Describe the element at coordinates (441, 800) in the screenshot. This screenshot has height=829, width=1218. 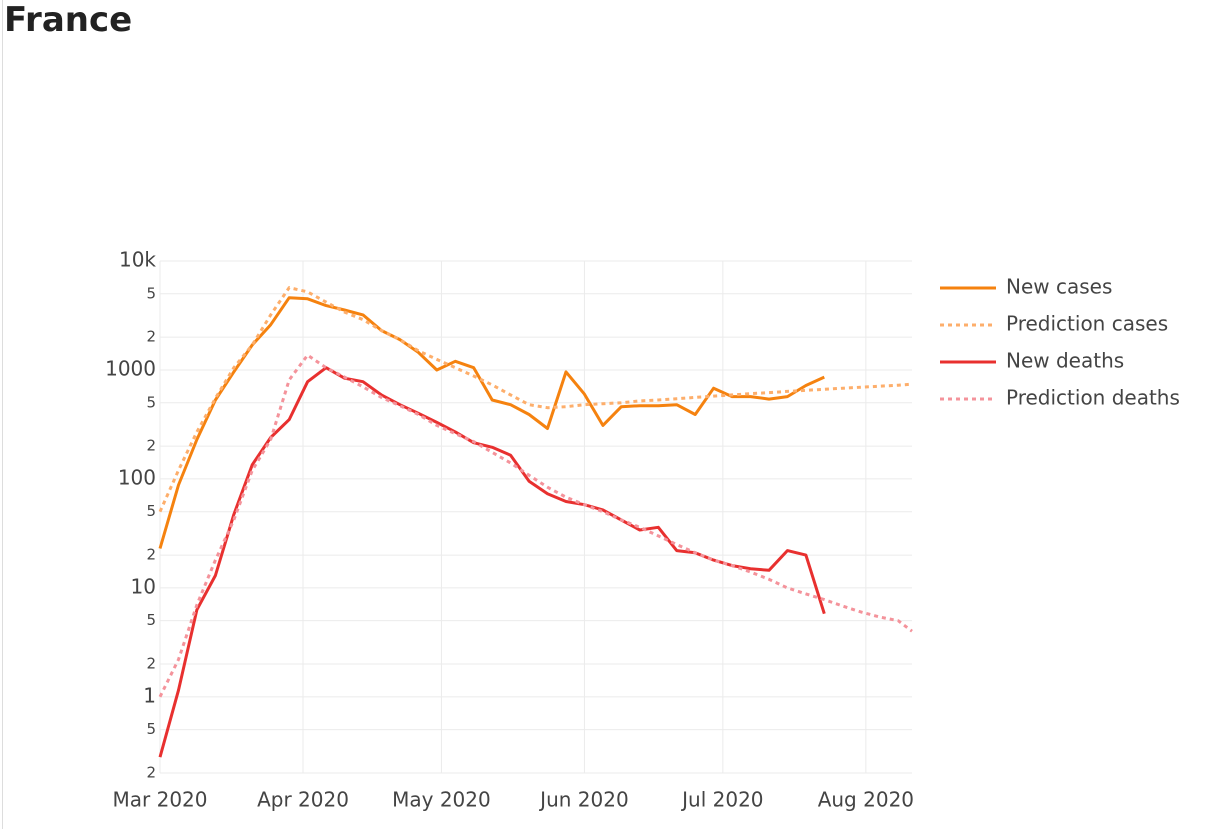
I see `x-tick-label: May 2020` at that location.